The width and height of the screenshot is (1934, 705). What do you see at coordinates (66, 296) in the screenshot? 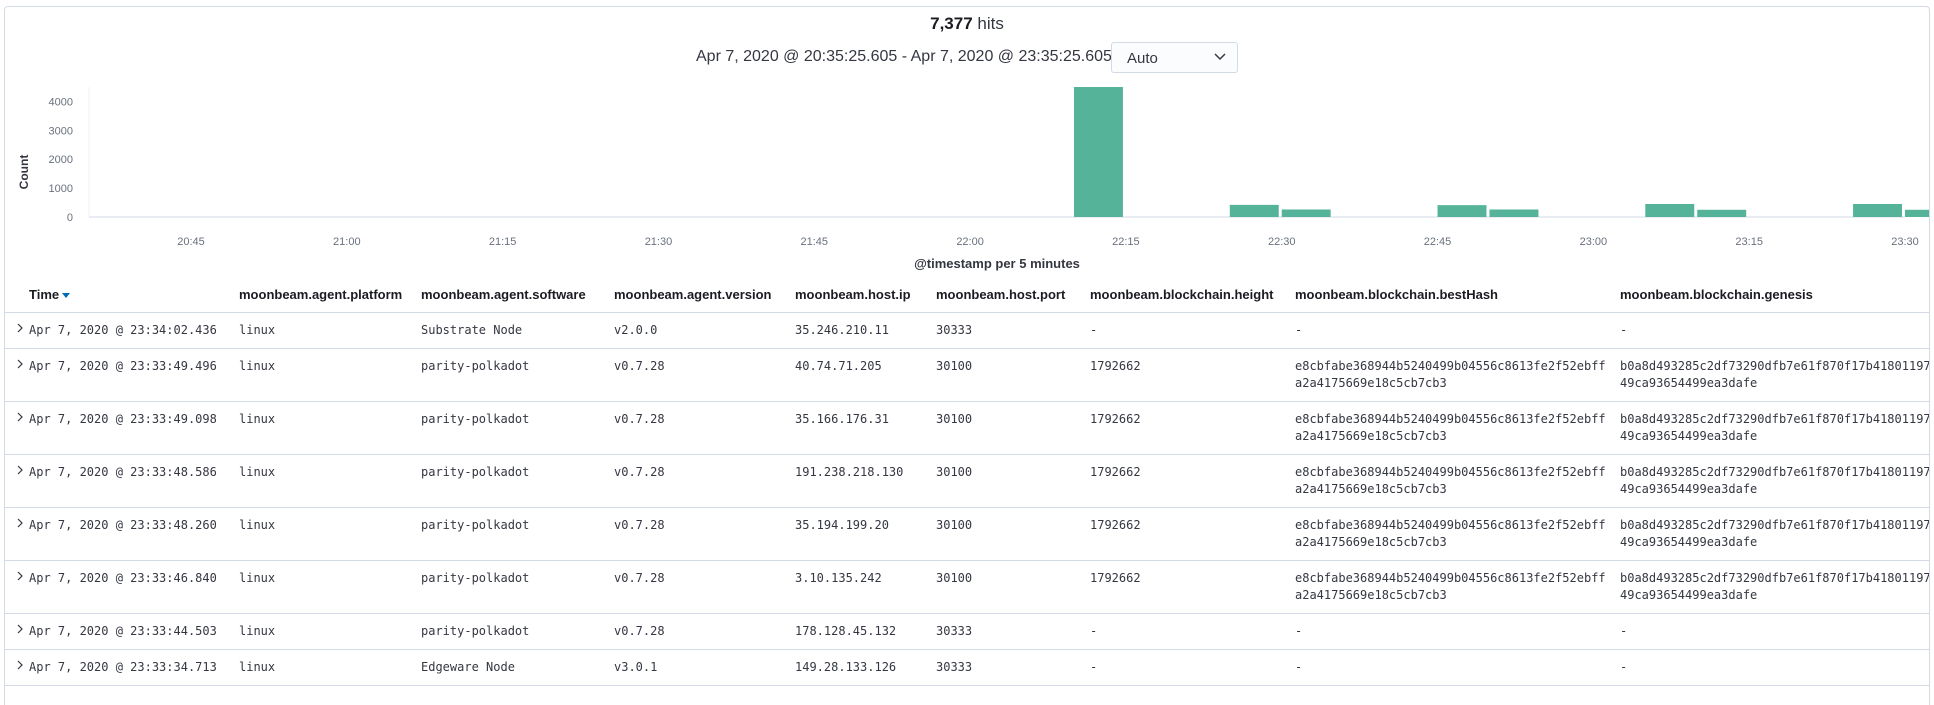
I see `sort-descending-icon` at bounding box center [66, 296].